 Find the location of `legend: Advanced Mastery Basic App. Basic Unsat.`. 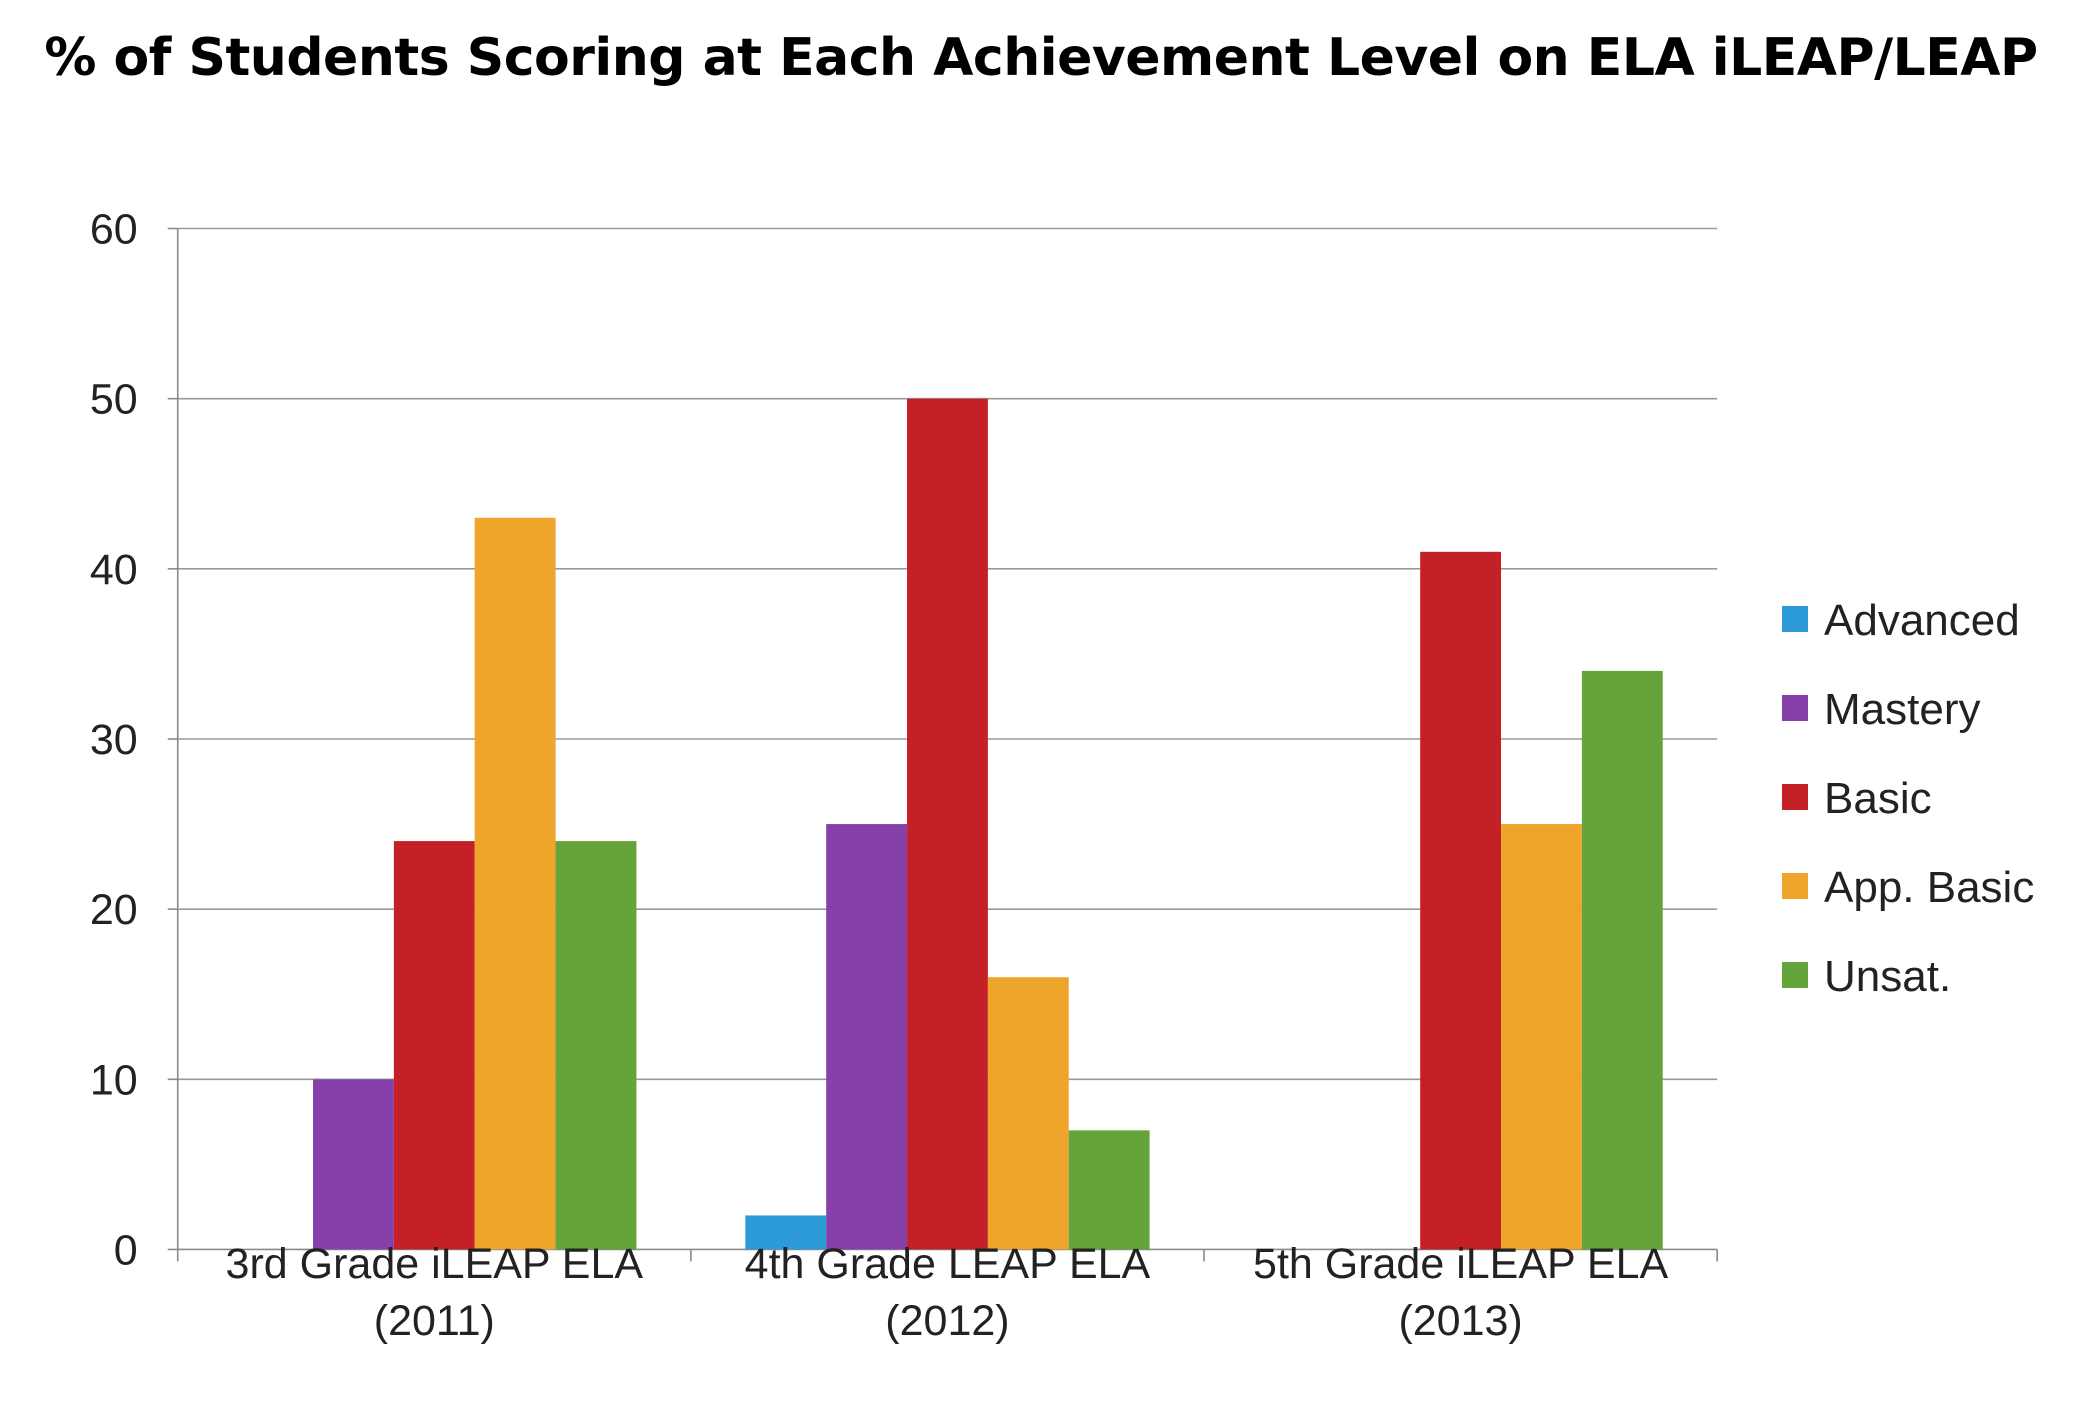

legend: Advanced Mastery Basic App. Basic Unsat. is located at coordinates (1908, 798).